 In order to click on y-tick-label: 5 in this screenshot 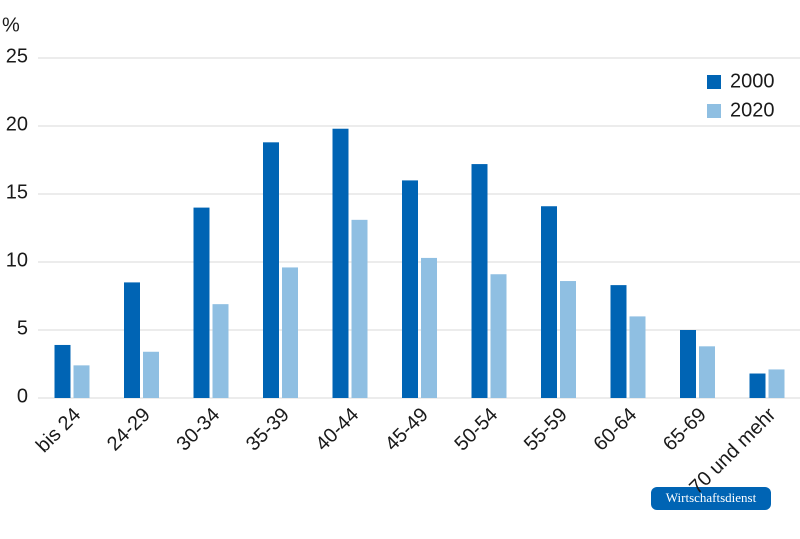, I will do `click(22, 328)`.